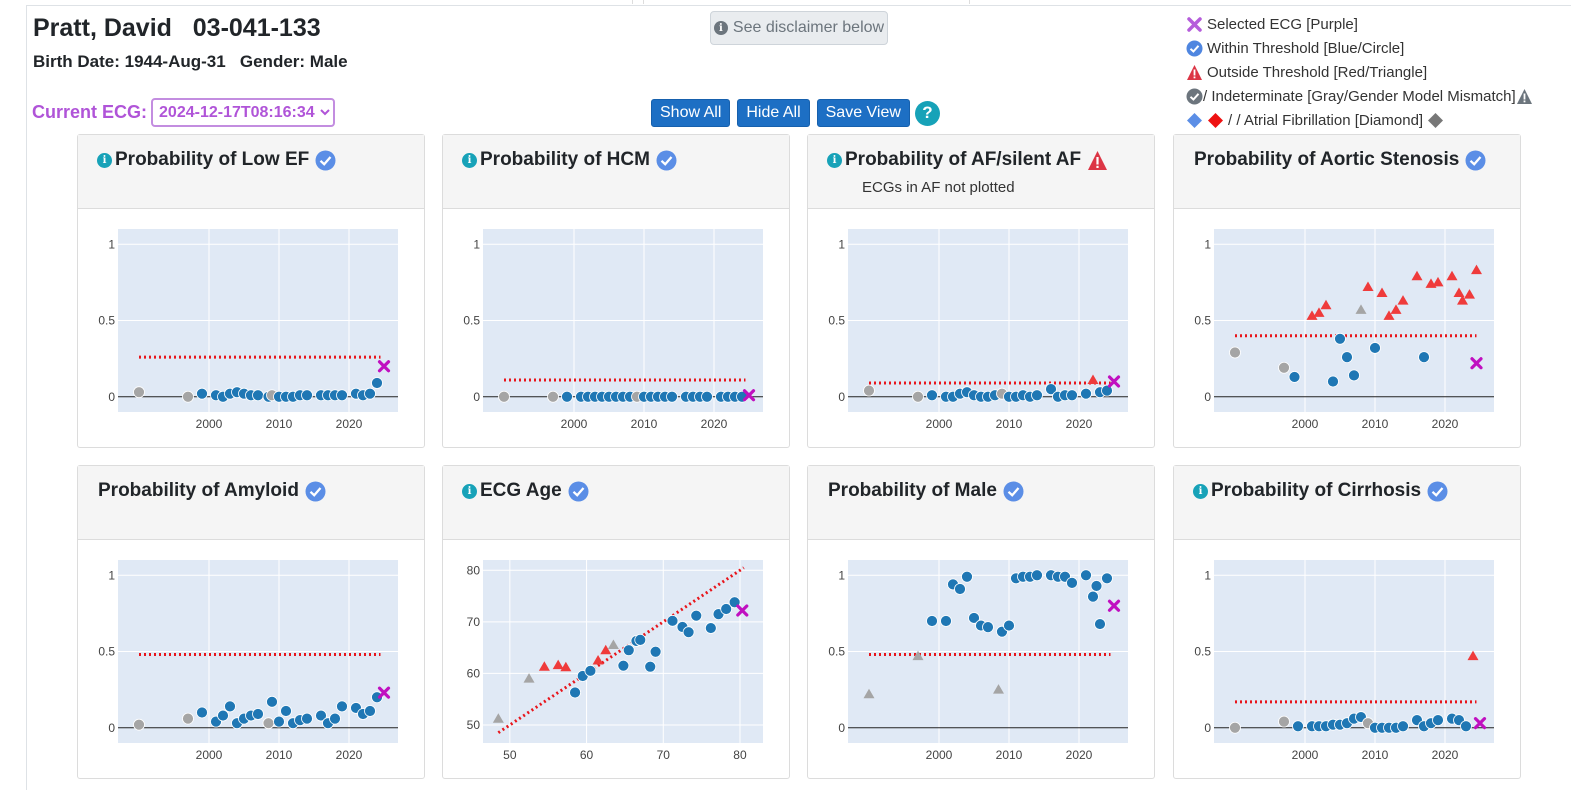  I want to click on show-all-button: Show All, so click(691, 113).